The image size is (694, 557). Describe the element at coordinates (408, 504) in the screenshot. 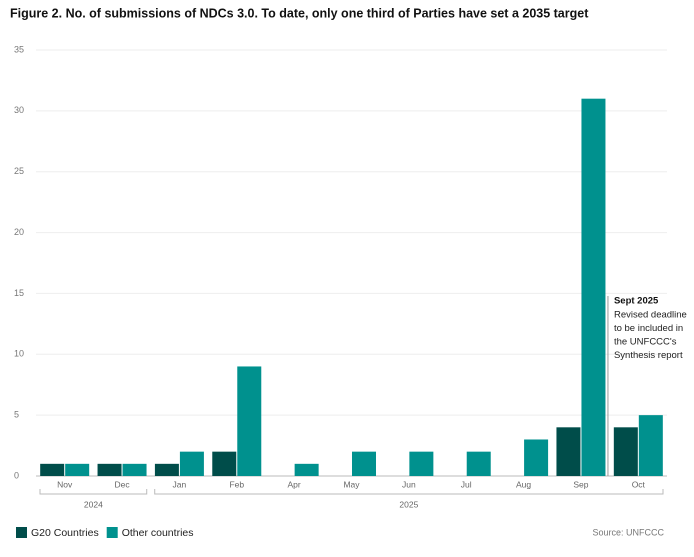

I see `group-label: 2025` at that location.